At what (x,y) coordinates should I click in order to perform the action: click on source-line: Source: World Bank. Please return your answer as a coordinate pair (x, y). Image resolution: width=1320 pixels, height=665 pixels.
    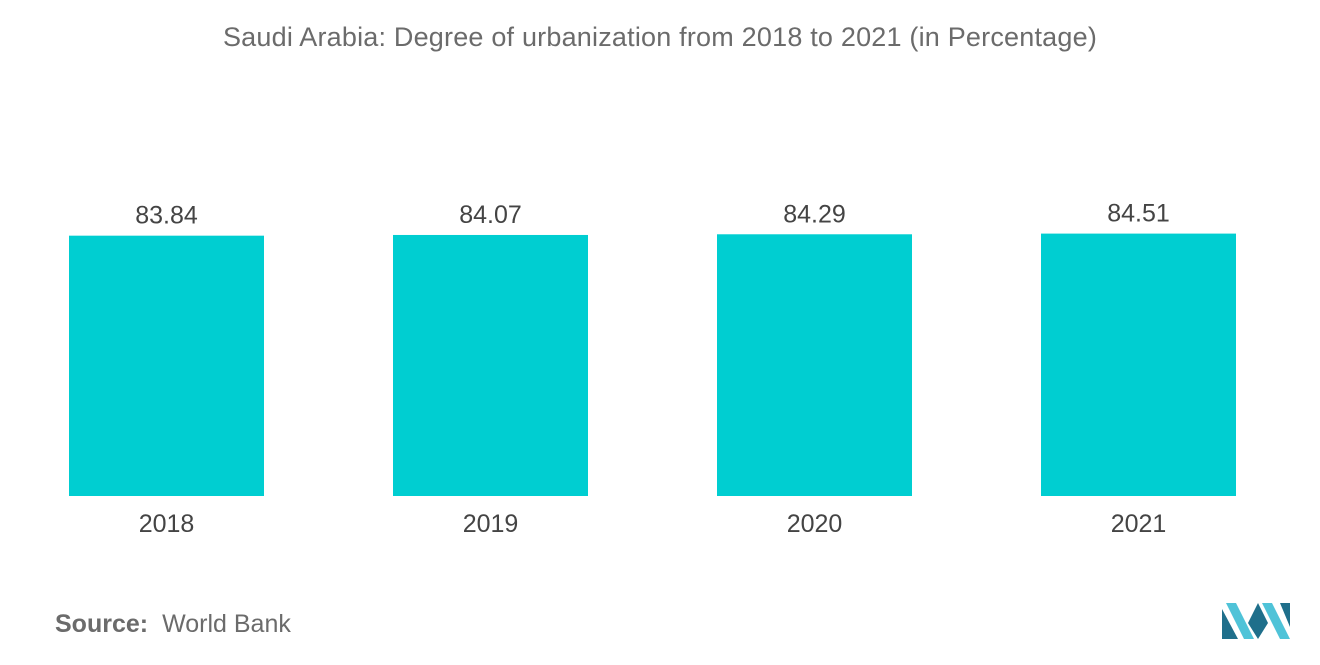
    Looking at the image, I should click on (173, 624).